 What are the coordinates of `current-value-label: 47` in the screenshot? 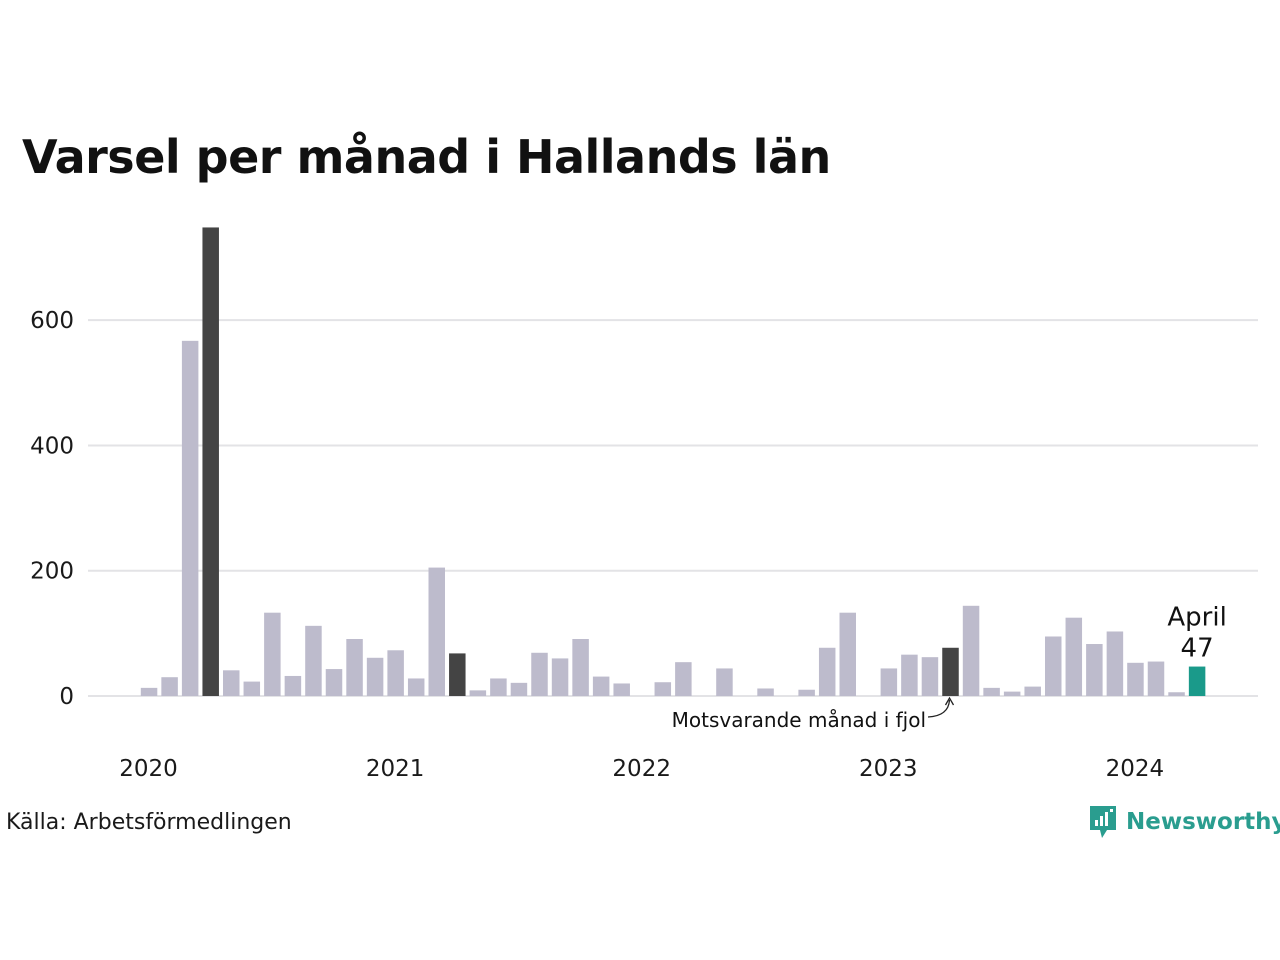 It's located at (1197, 649).